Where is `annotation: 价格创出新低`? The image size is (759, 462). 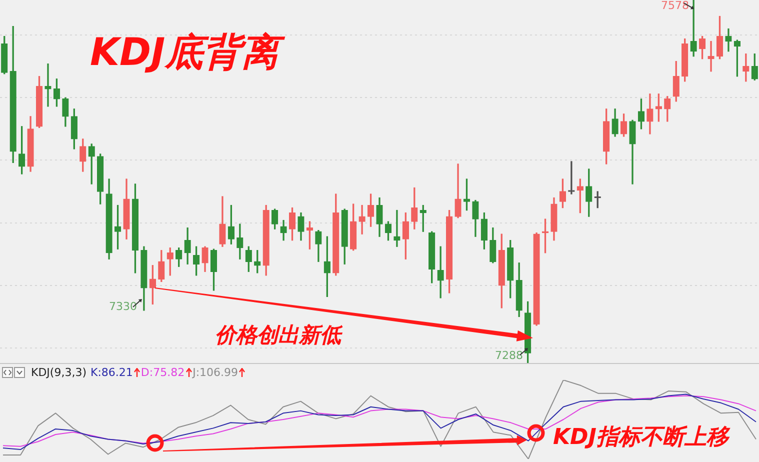 annotation: 价格创出新低 is located at coordinates (278, 335).